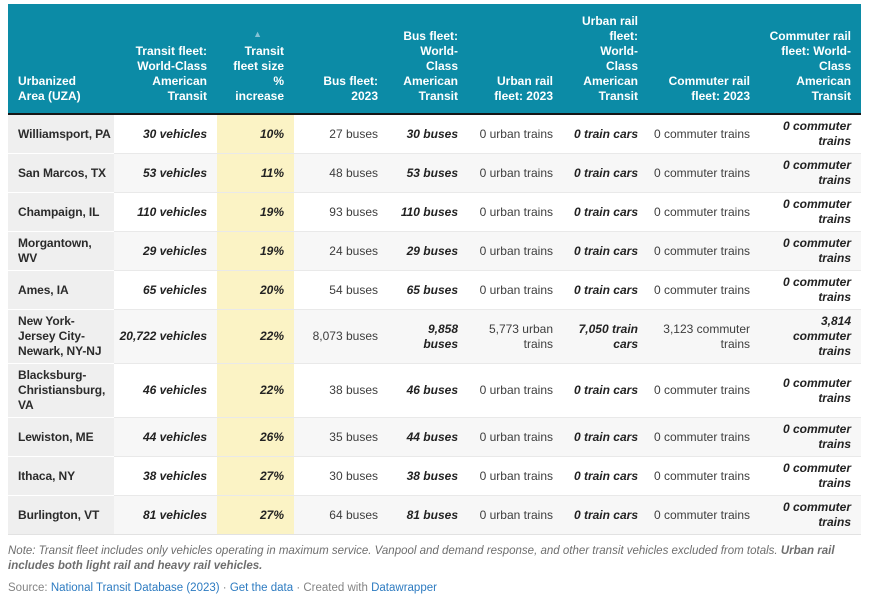  Describe the element at coordinates (61, 173) in the screenshot. I see `cell-uza: San Marcos, TX` at that location.